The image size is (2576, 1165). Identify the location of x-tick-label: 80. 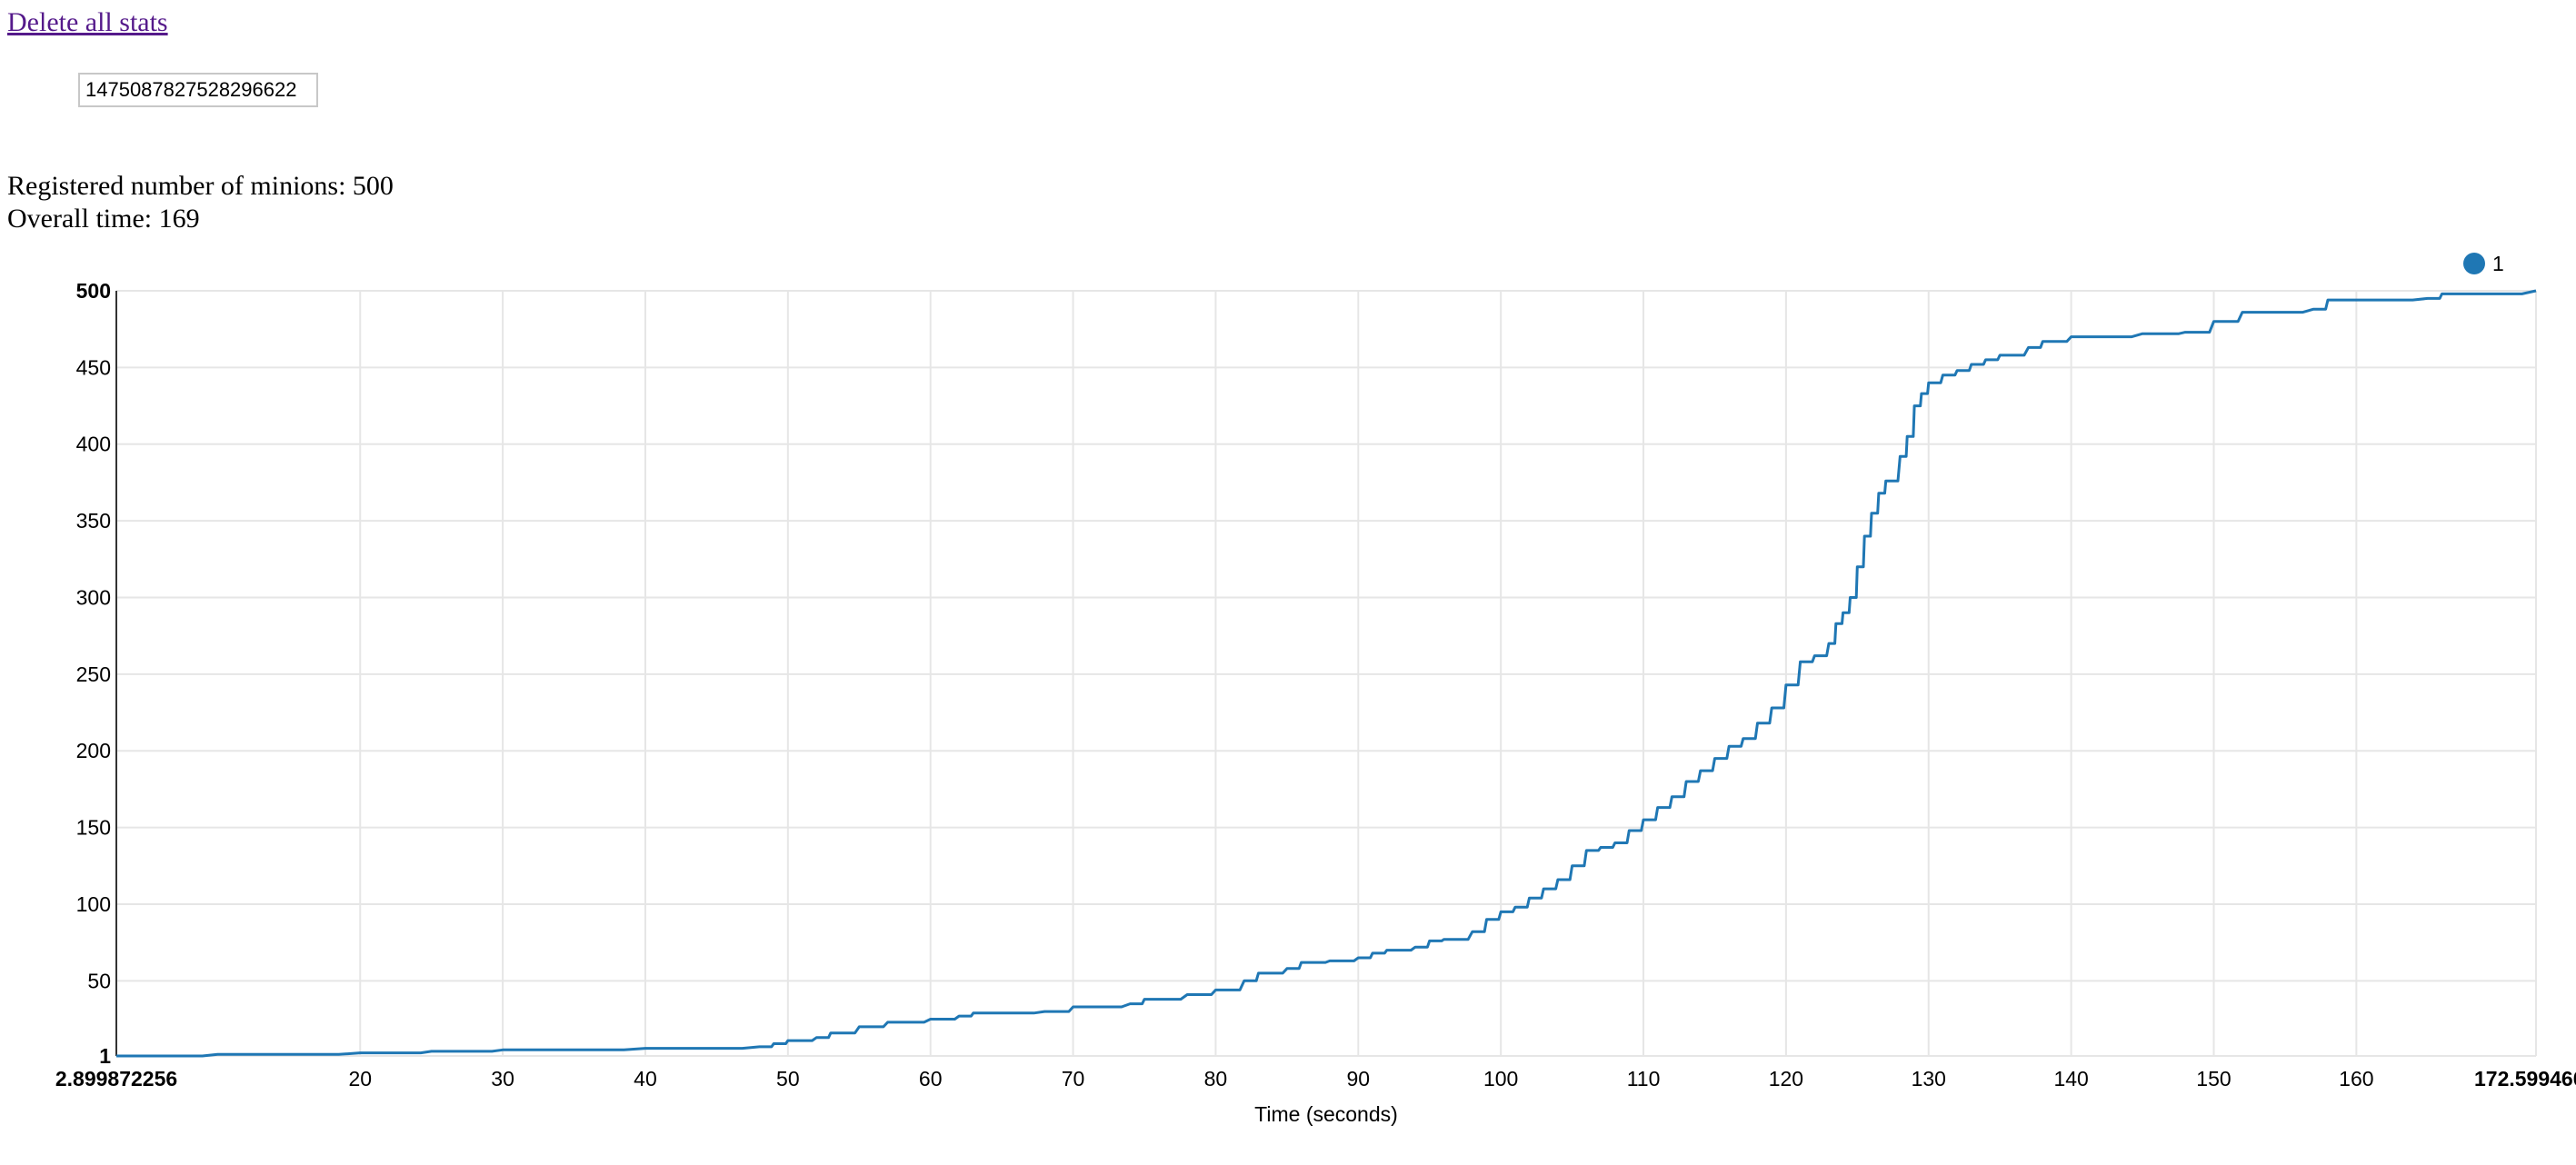
(1216, 1078).